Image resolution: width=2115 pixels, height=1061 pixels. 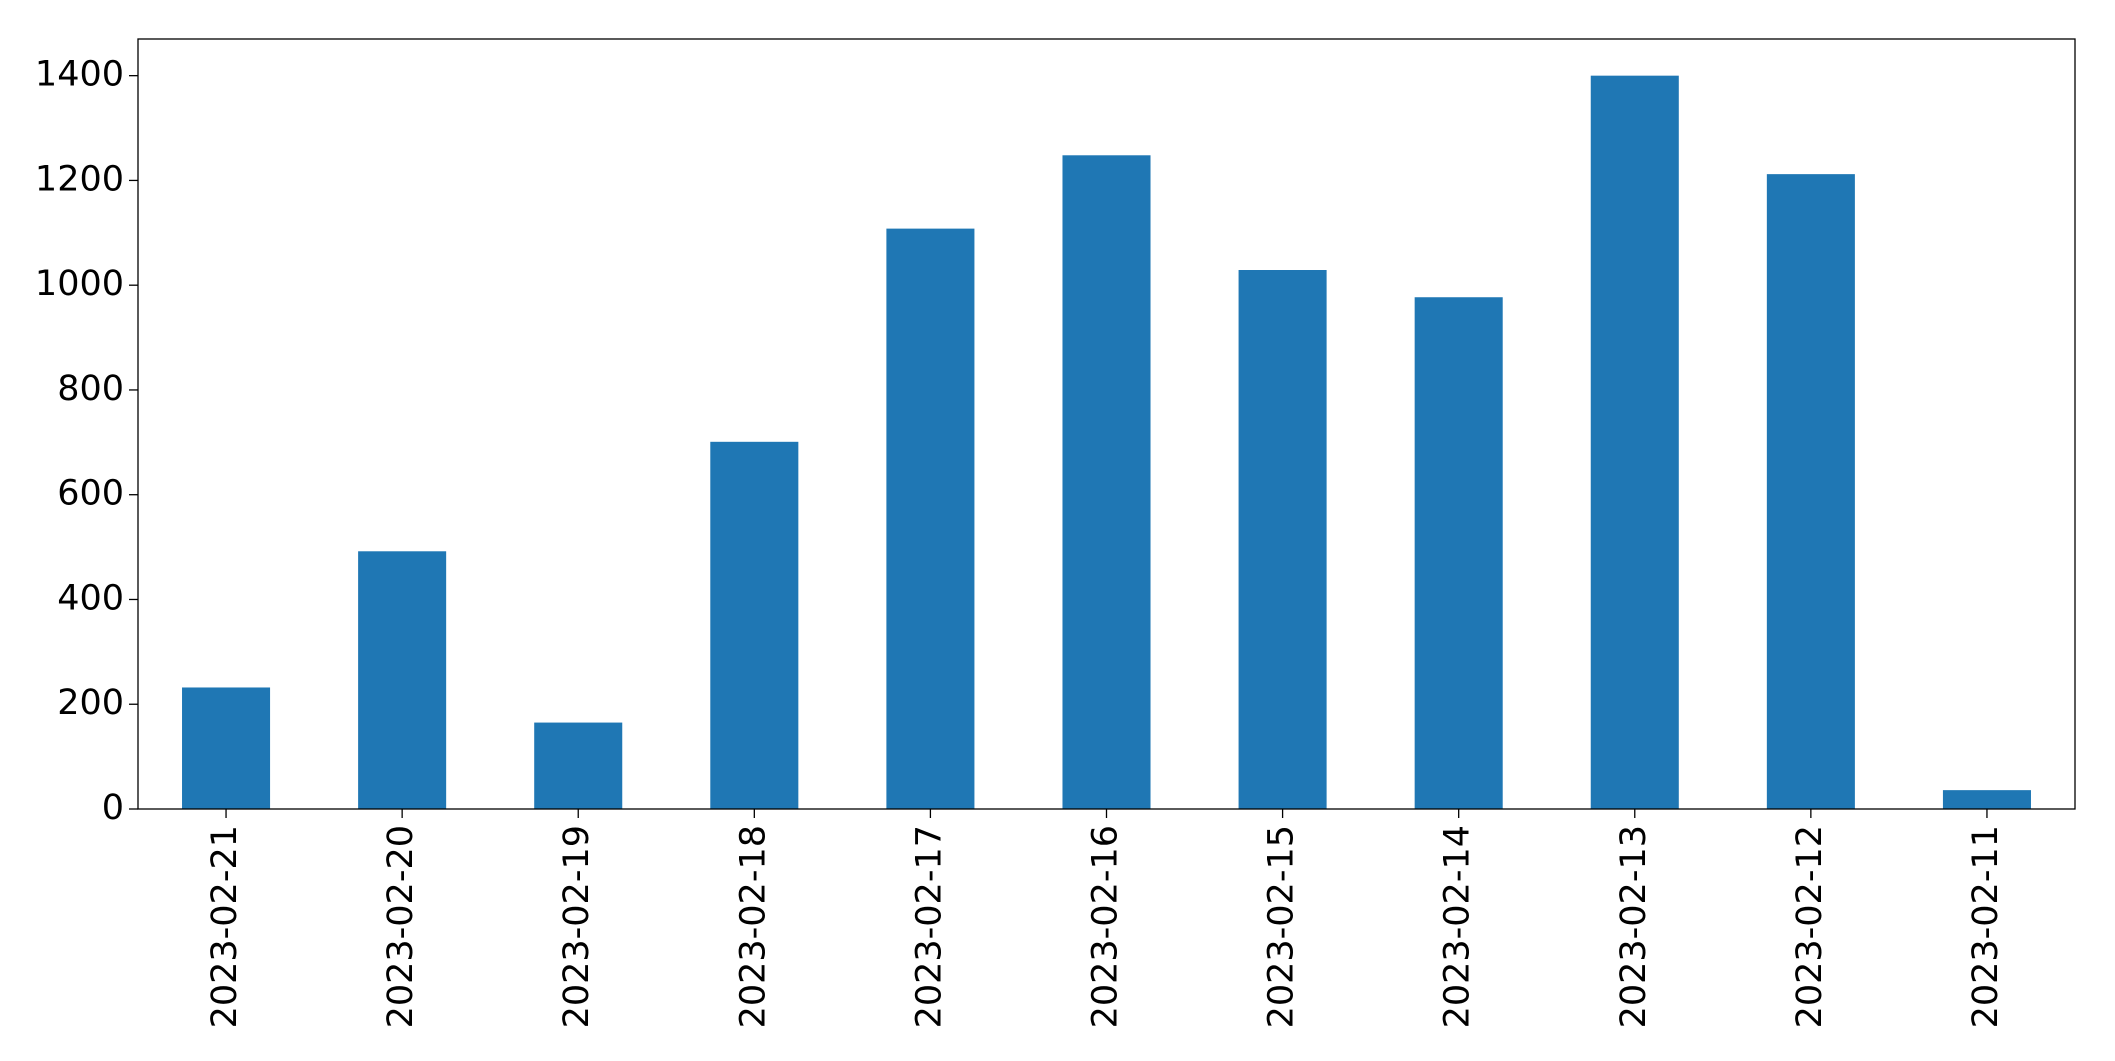 I want to click on x-tick-label: 2023-02-17, so click(x=929, y=926).